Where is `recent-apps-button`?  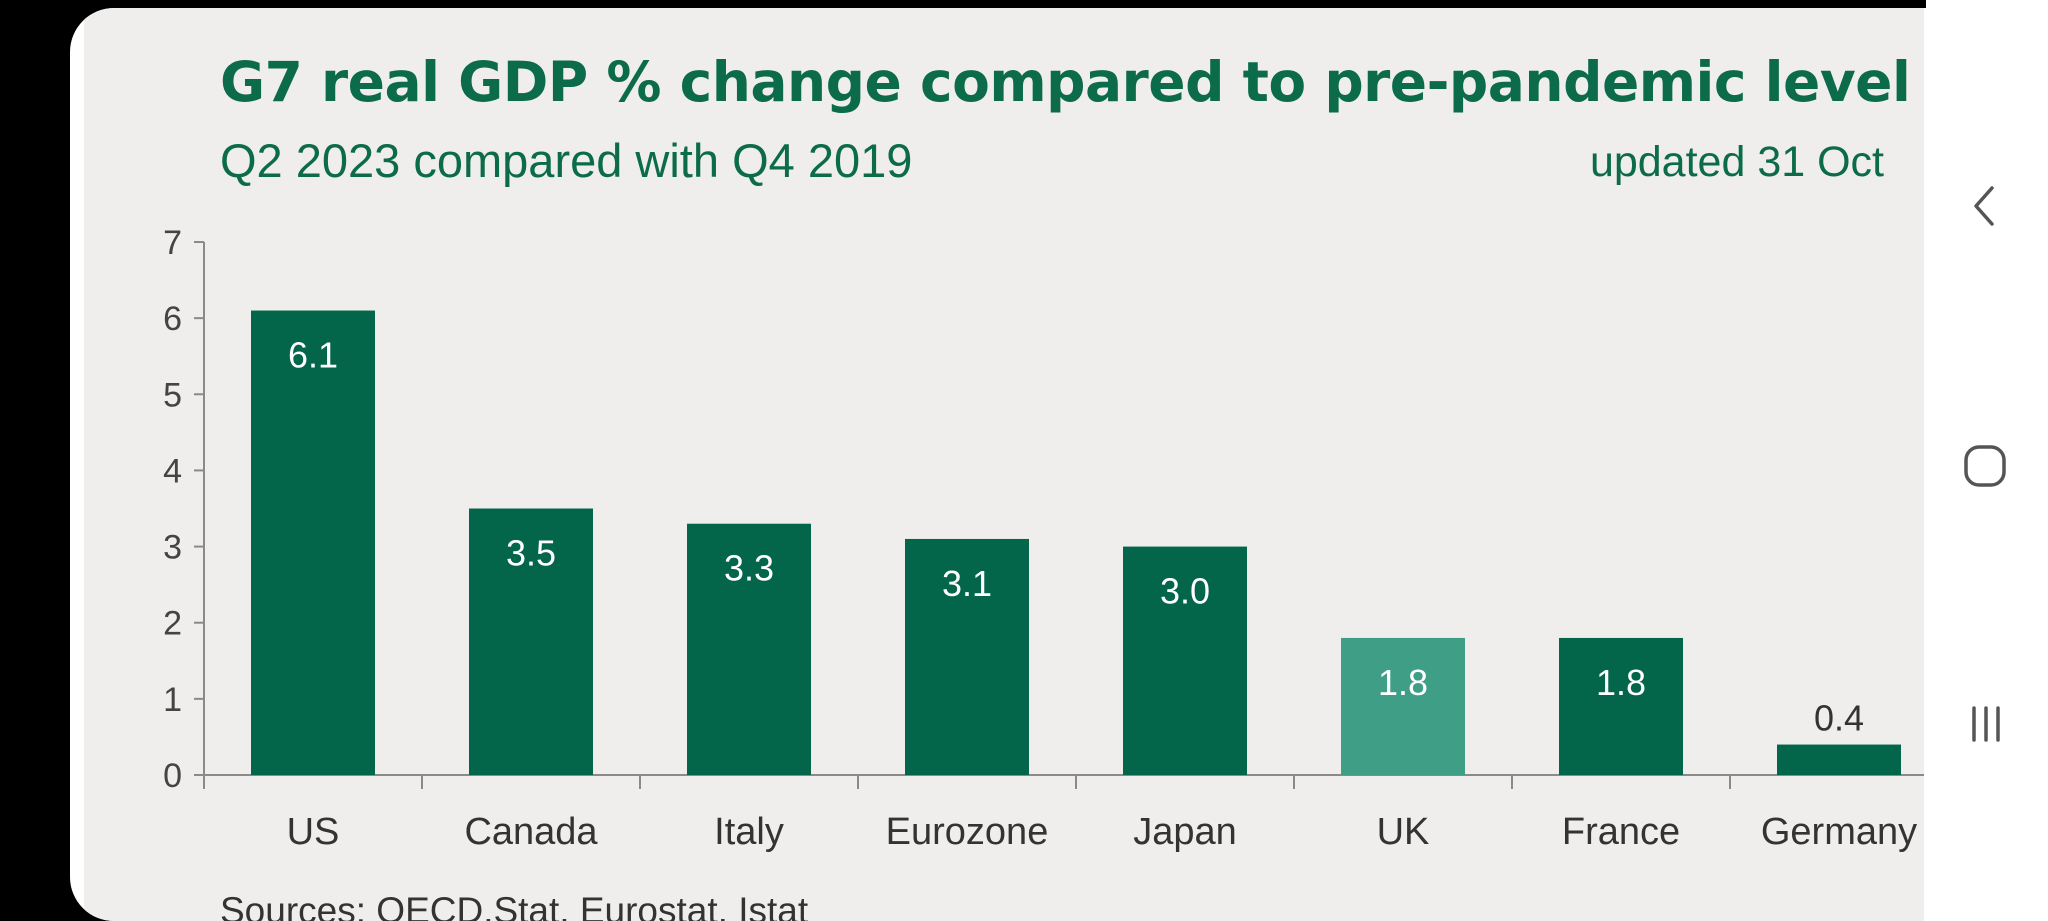 recent-apps-button is located at coordinates (1986, 724).